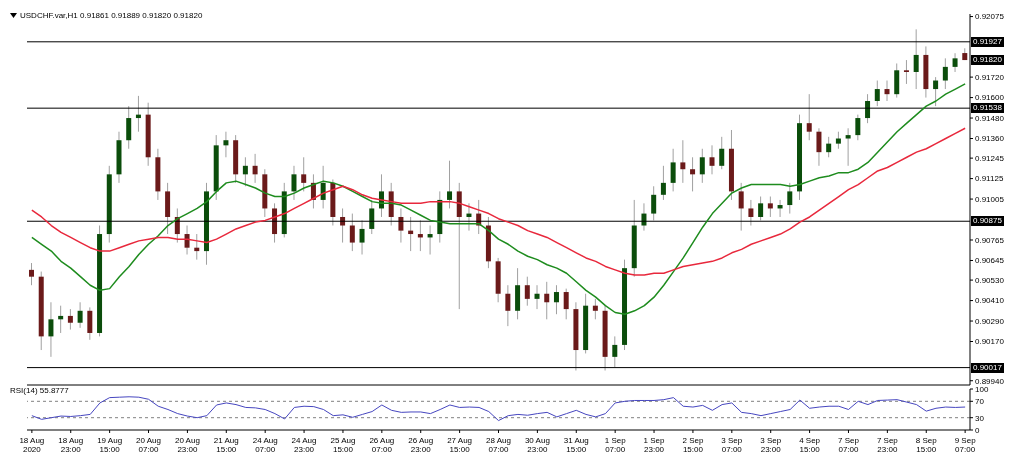  I want to click on ref-line-label: 0.90017, so click(987, 367).